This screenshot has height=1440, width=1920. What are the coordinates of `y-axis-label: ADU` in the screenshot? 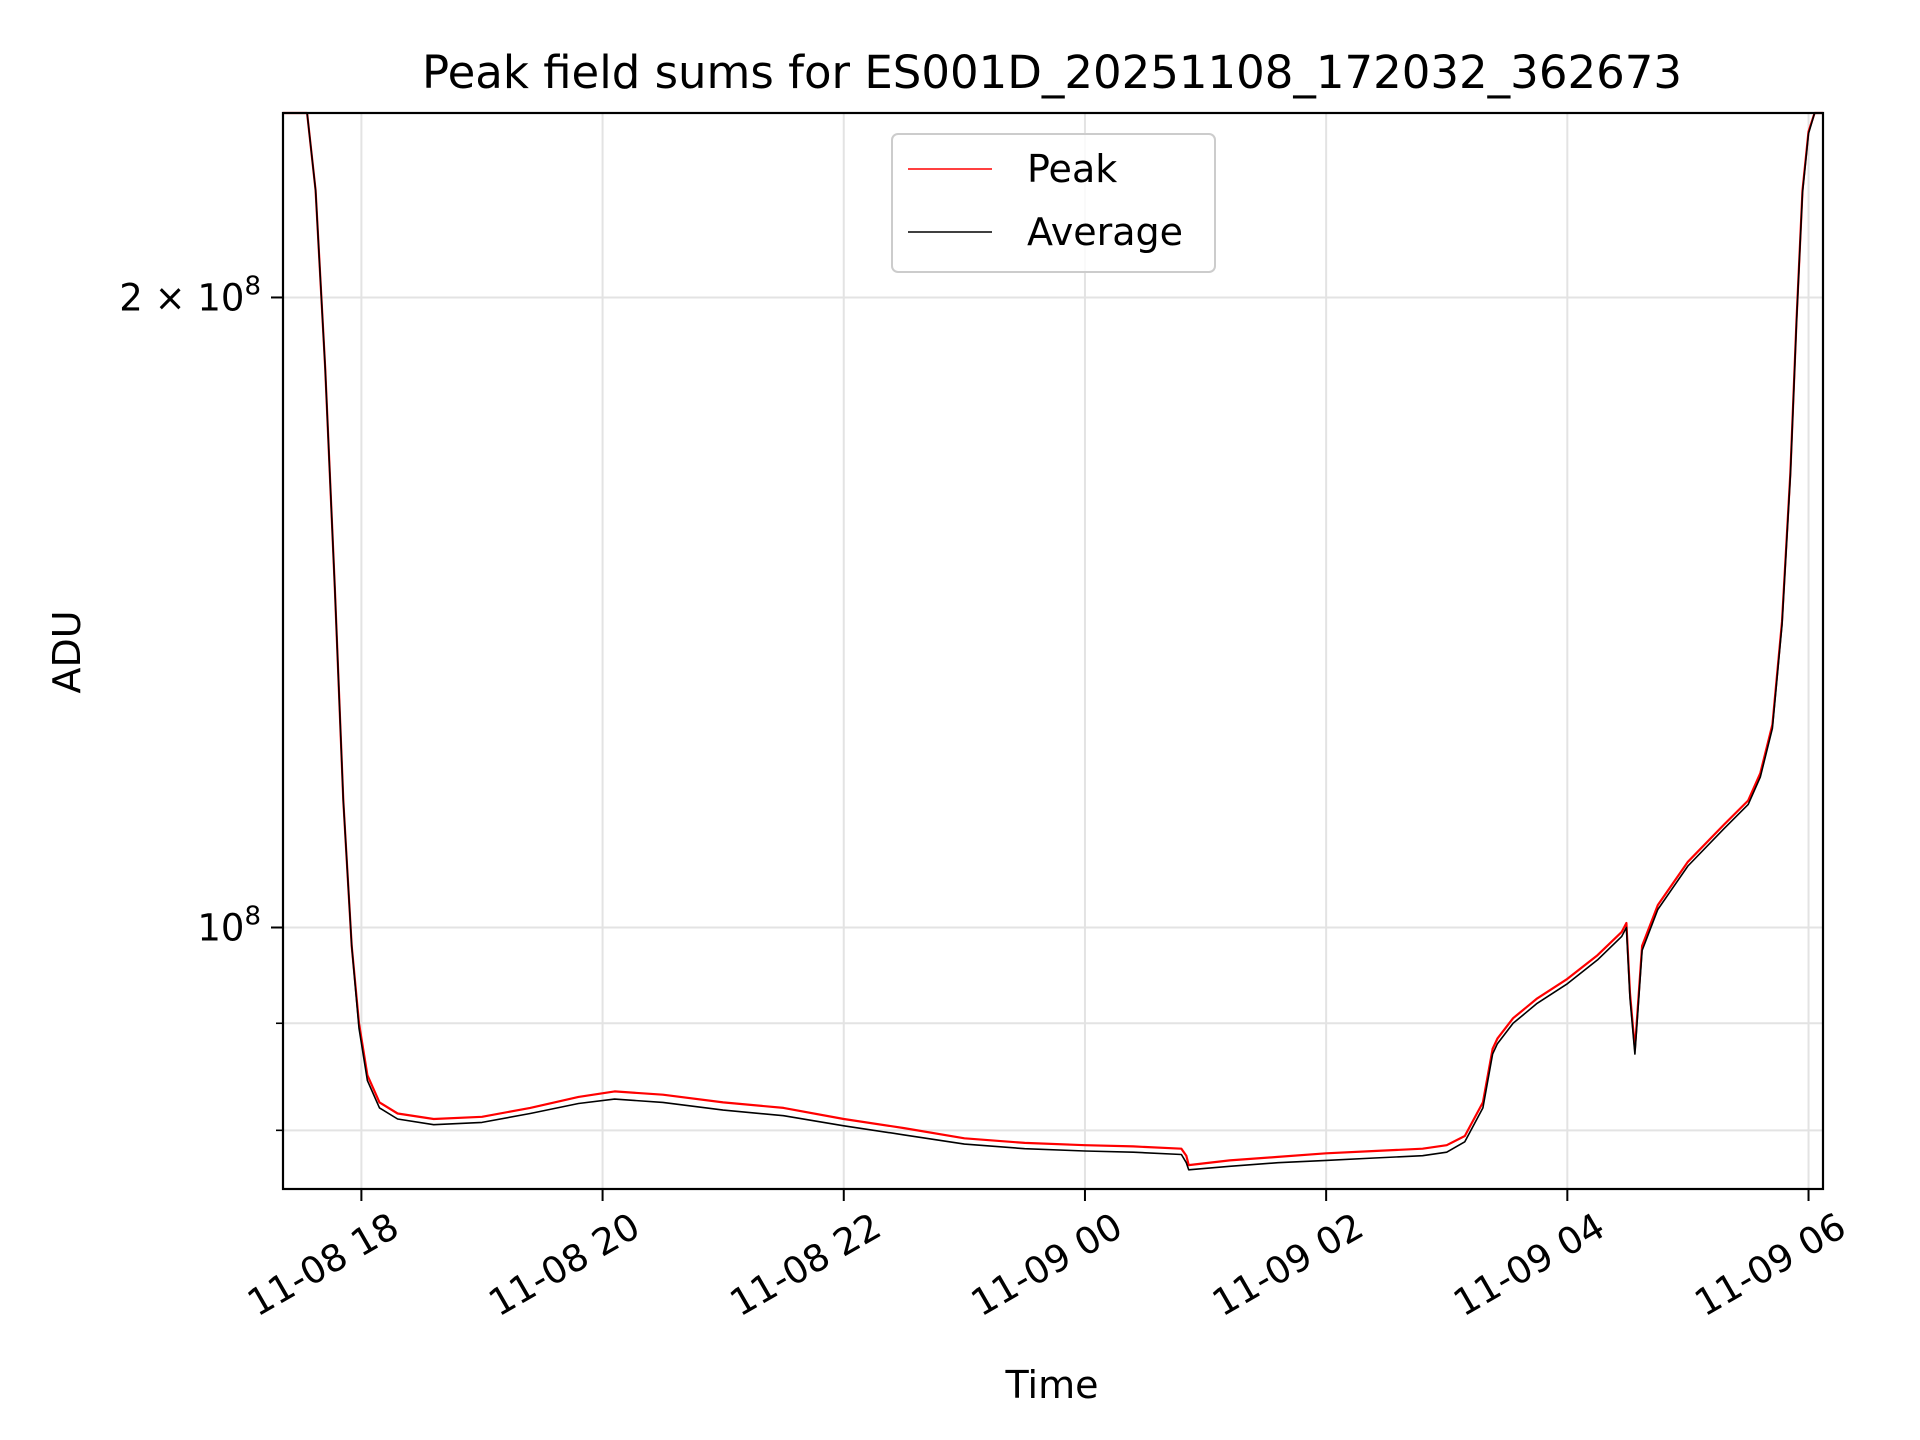 It's located at (67, 651).